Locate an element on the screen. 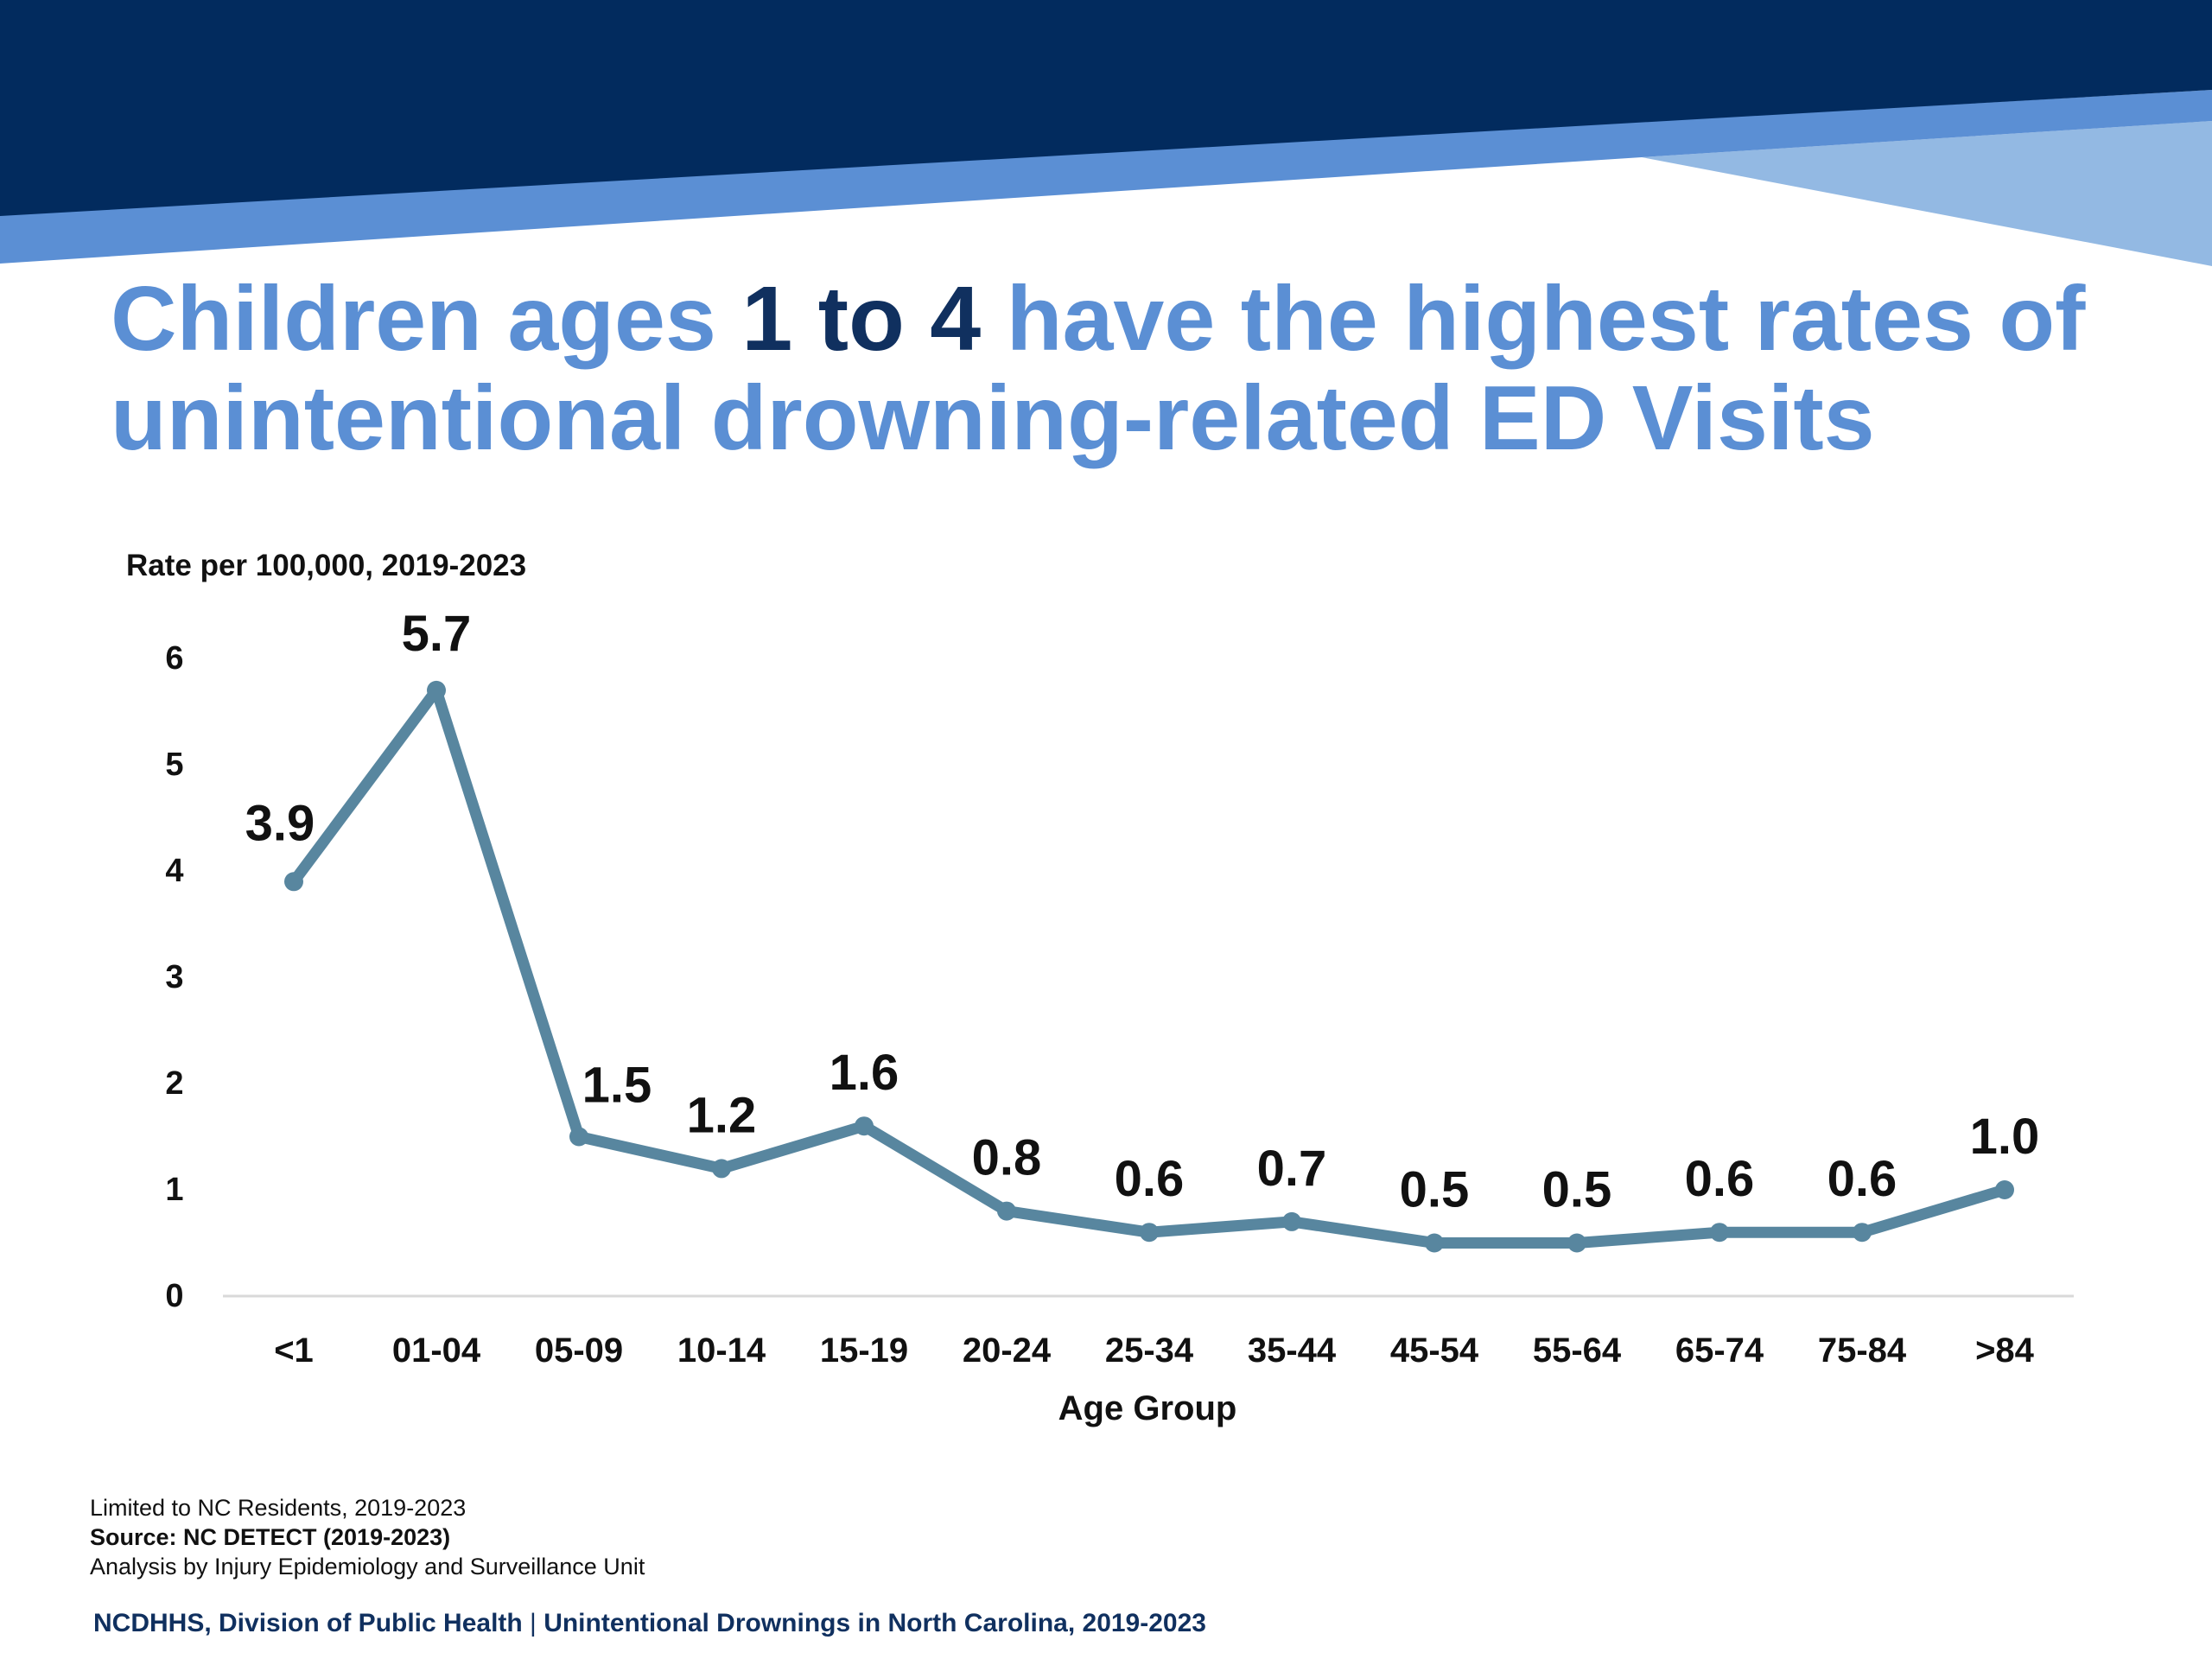 This screenshot has height=1659, width=2212. x-tick-label: 01-04 is located at coordinates (436, 1351).